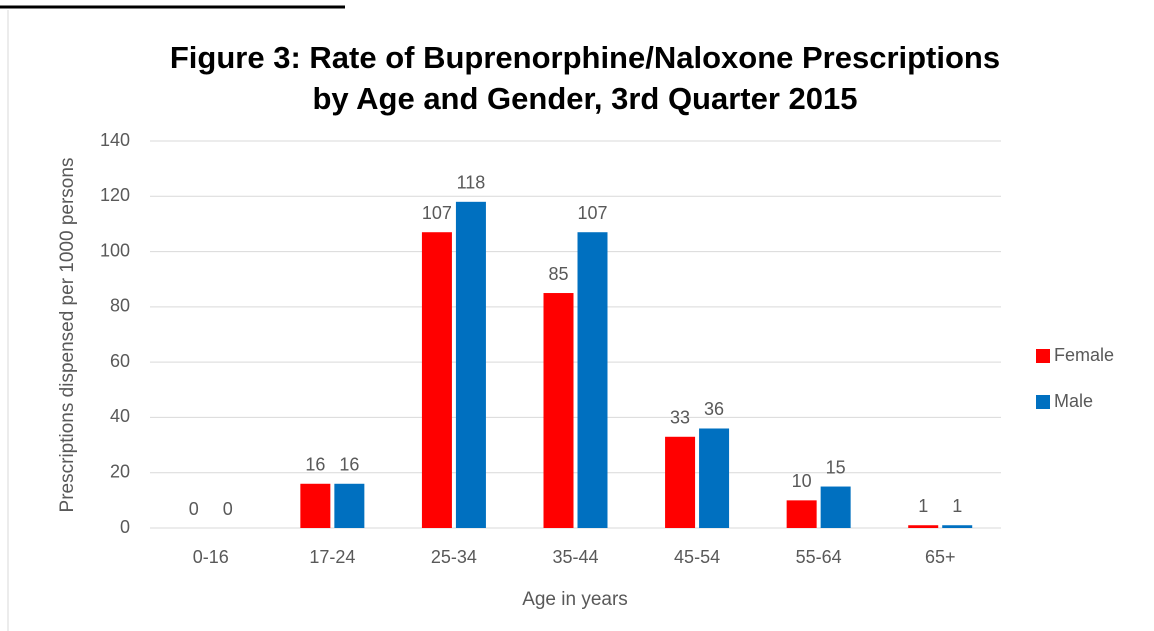 The image size is (1154, 631). I want to click on legend-label: Male, so click(1073, 401).